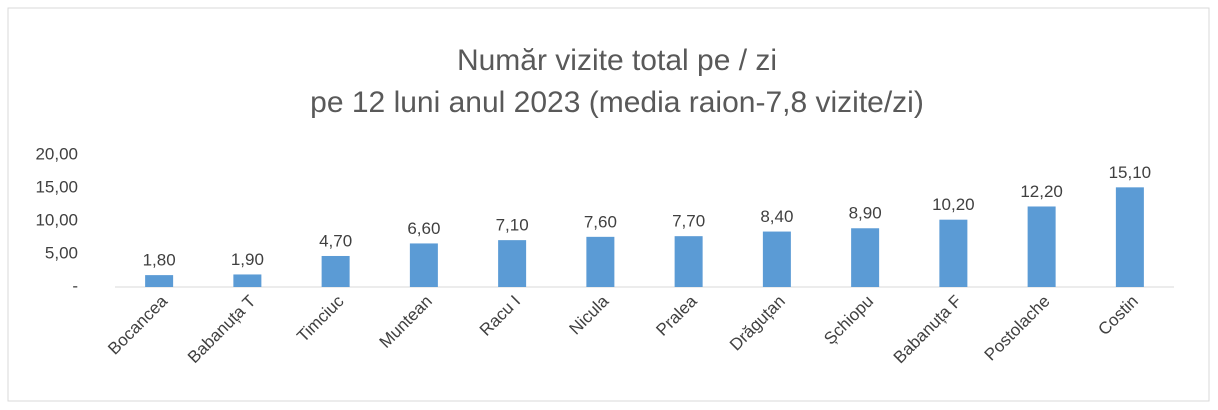 The image size is (1218, 410). I want to click on y-tick-label: -, so click(75, 285).